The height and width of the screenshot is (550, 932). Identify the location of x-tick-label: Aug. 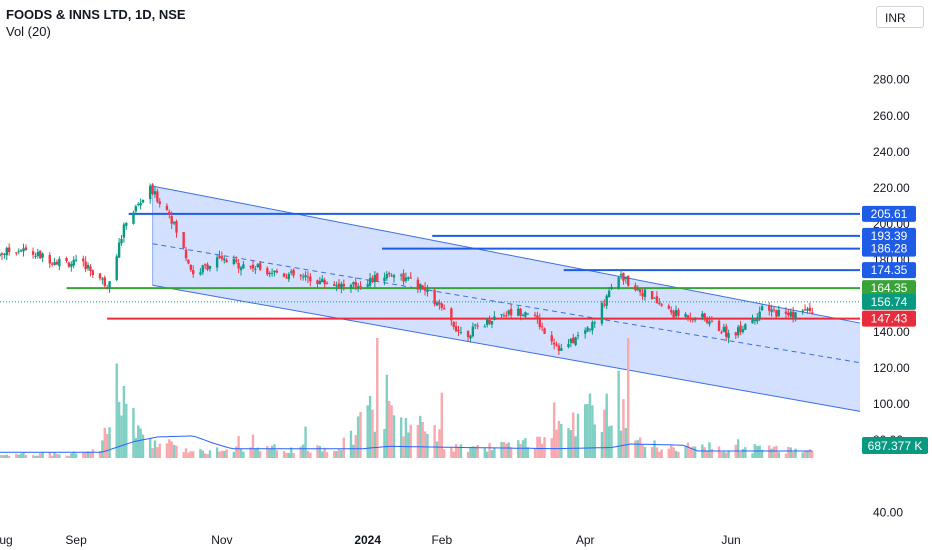
(6, 540).